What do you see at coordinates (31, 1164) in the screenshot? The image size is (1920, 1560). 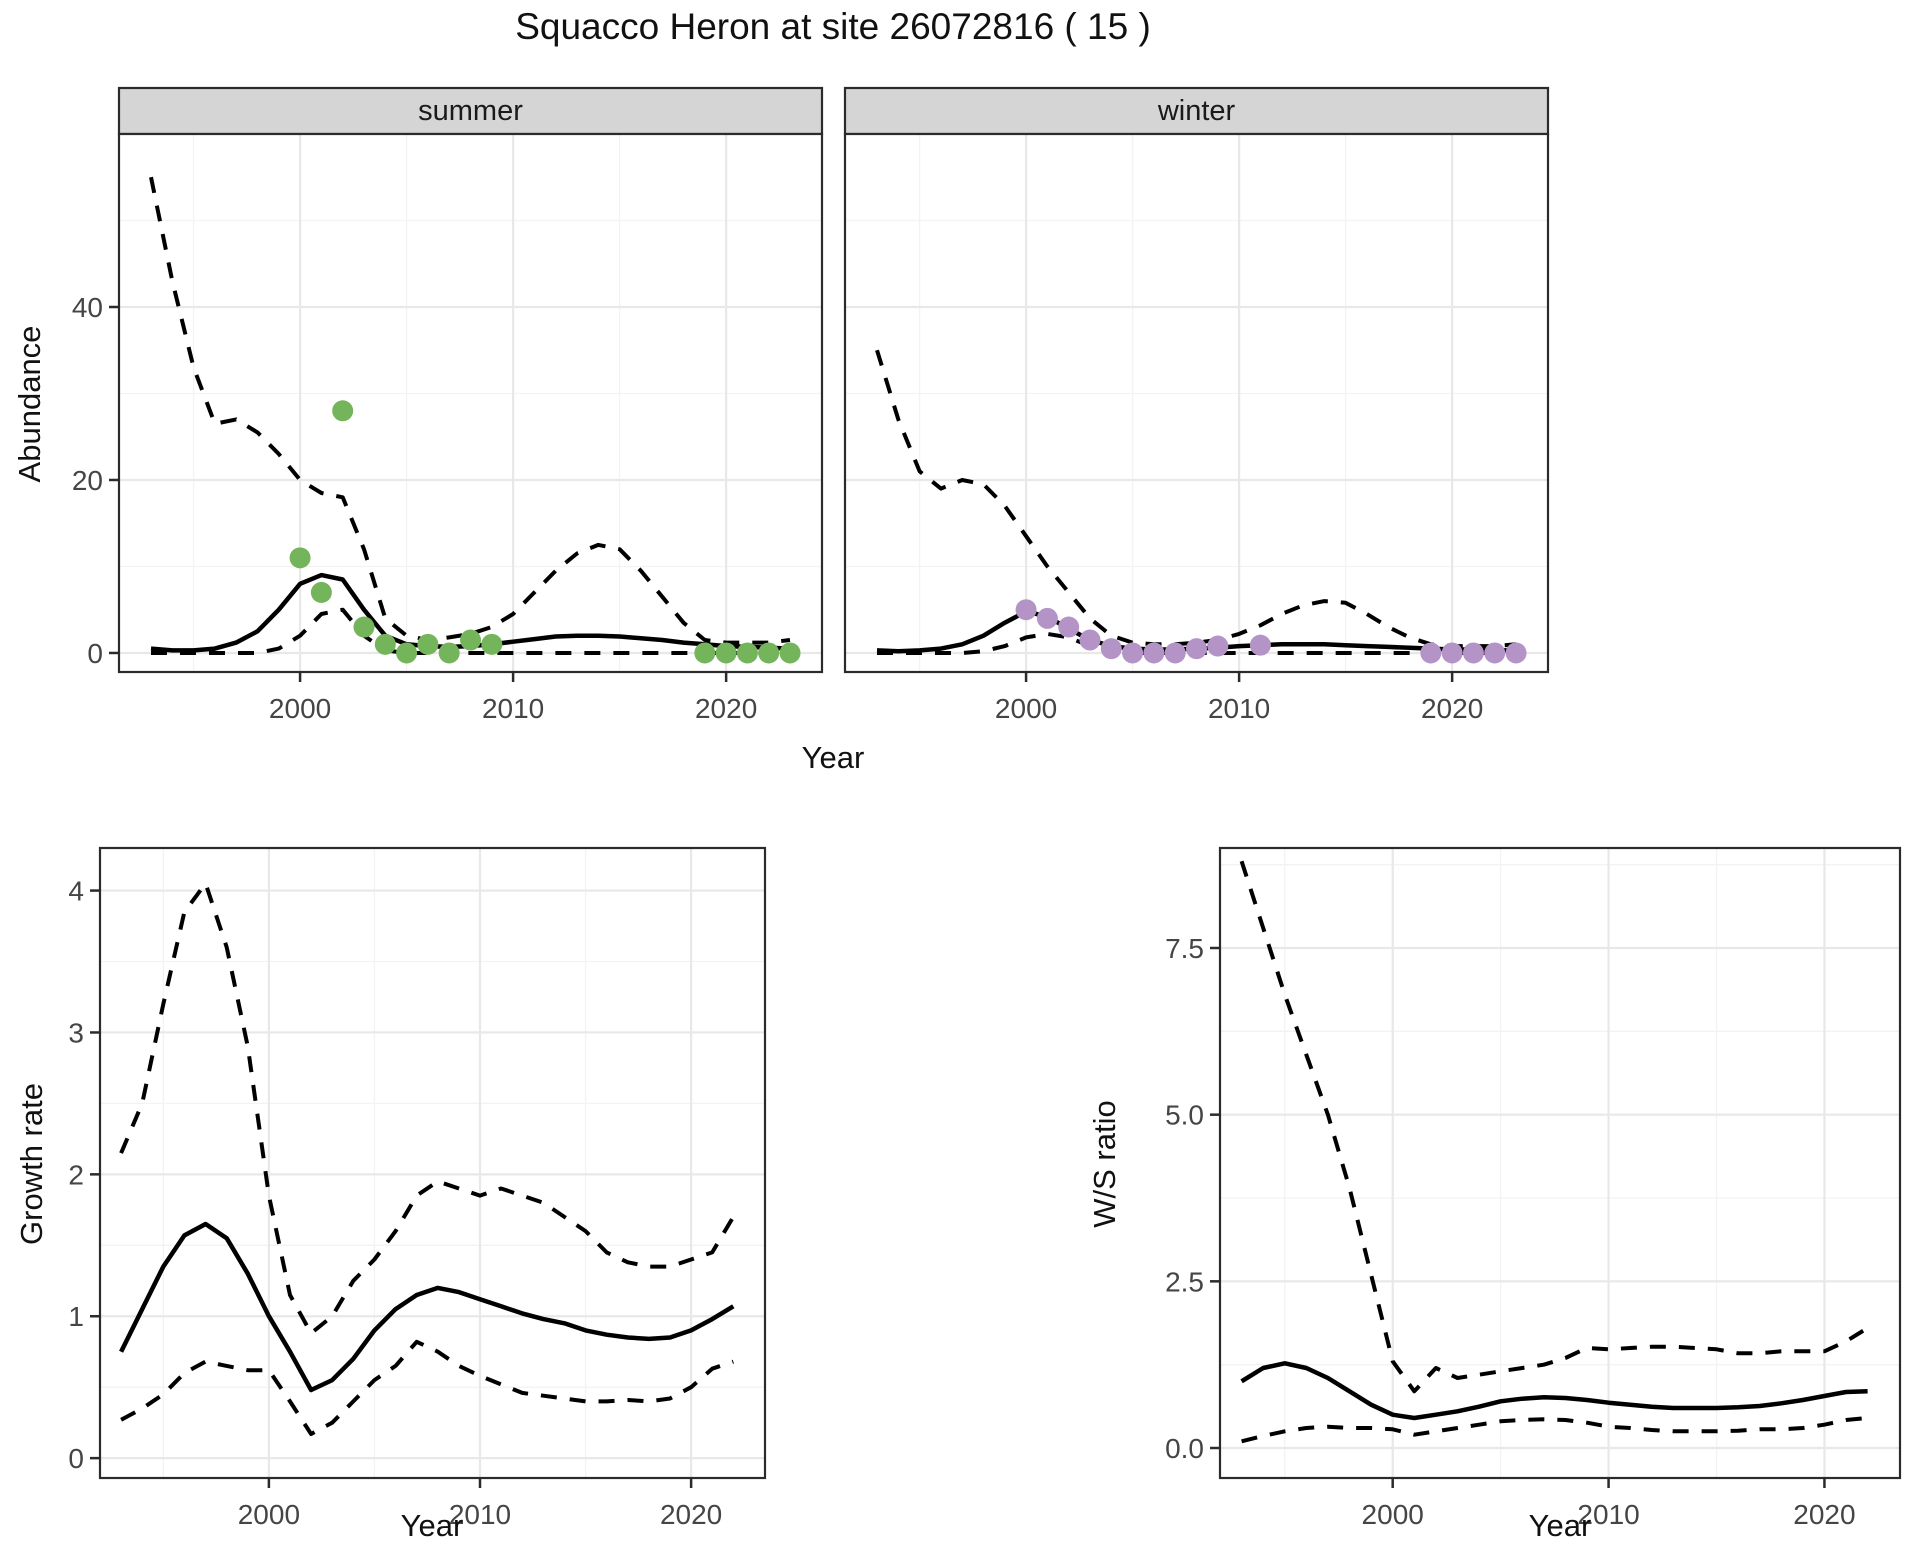 I see `growth-rate-axis-label: Growth rate` at bounding box center [31, 1164].